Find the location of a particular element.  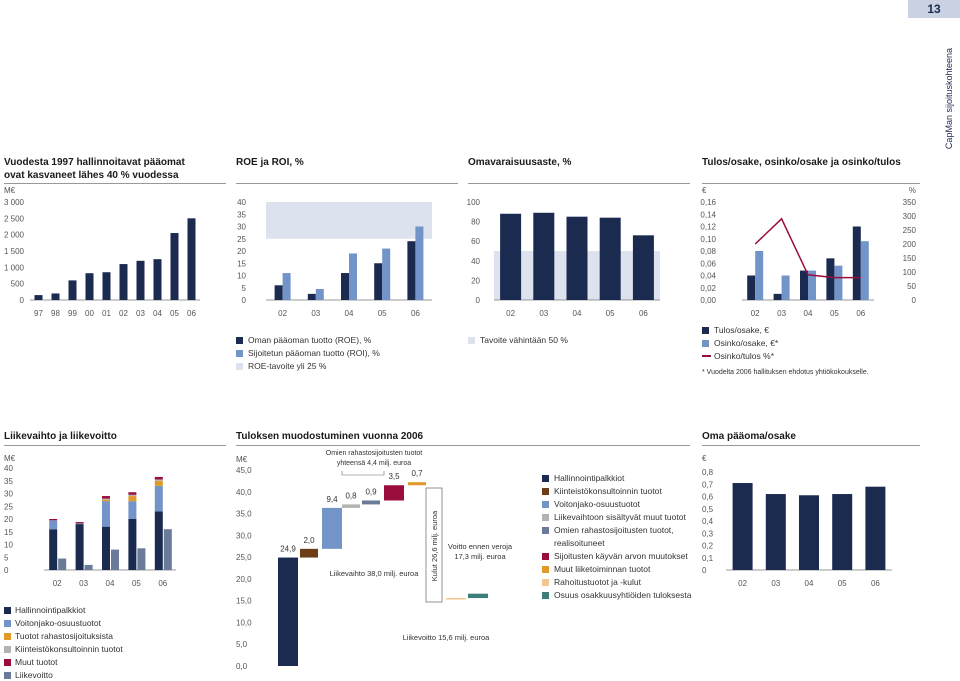

eps-bar is located at coordinates (777, 296).